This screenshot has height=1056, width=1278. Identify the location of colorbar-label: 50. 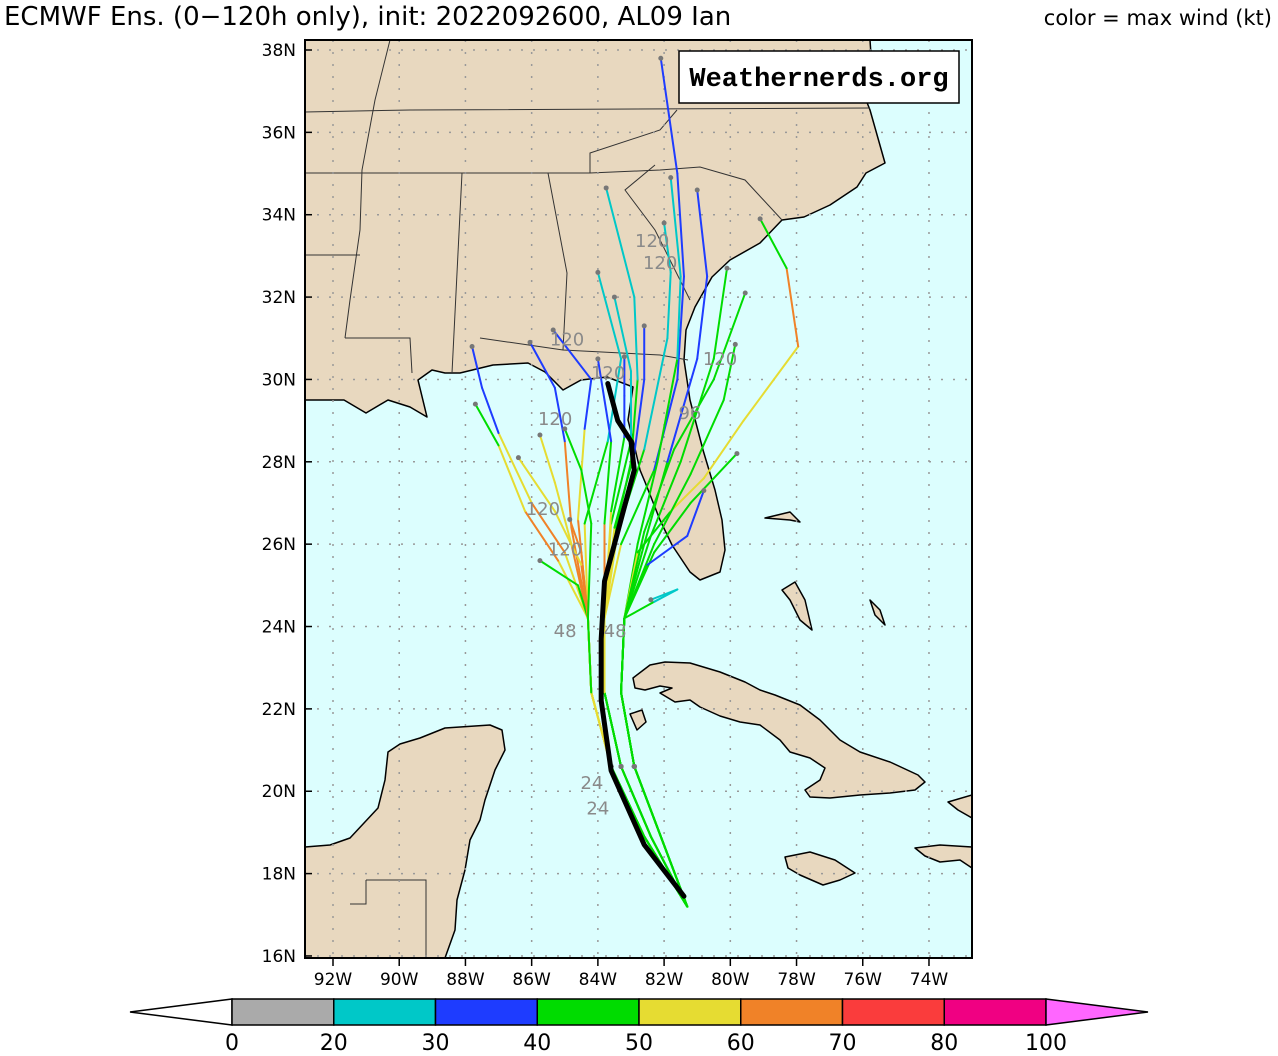
(639, 1043).